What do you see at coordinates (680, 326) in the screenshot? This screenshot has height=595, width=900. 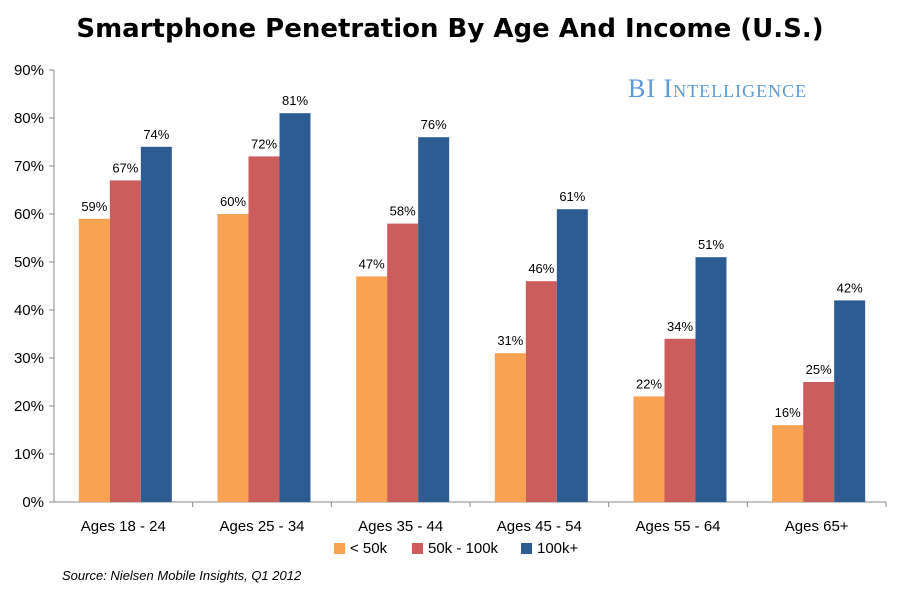 I see `bar-value-label: 34%` at bounding box center [680, 326].